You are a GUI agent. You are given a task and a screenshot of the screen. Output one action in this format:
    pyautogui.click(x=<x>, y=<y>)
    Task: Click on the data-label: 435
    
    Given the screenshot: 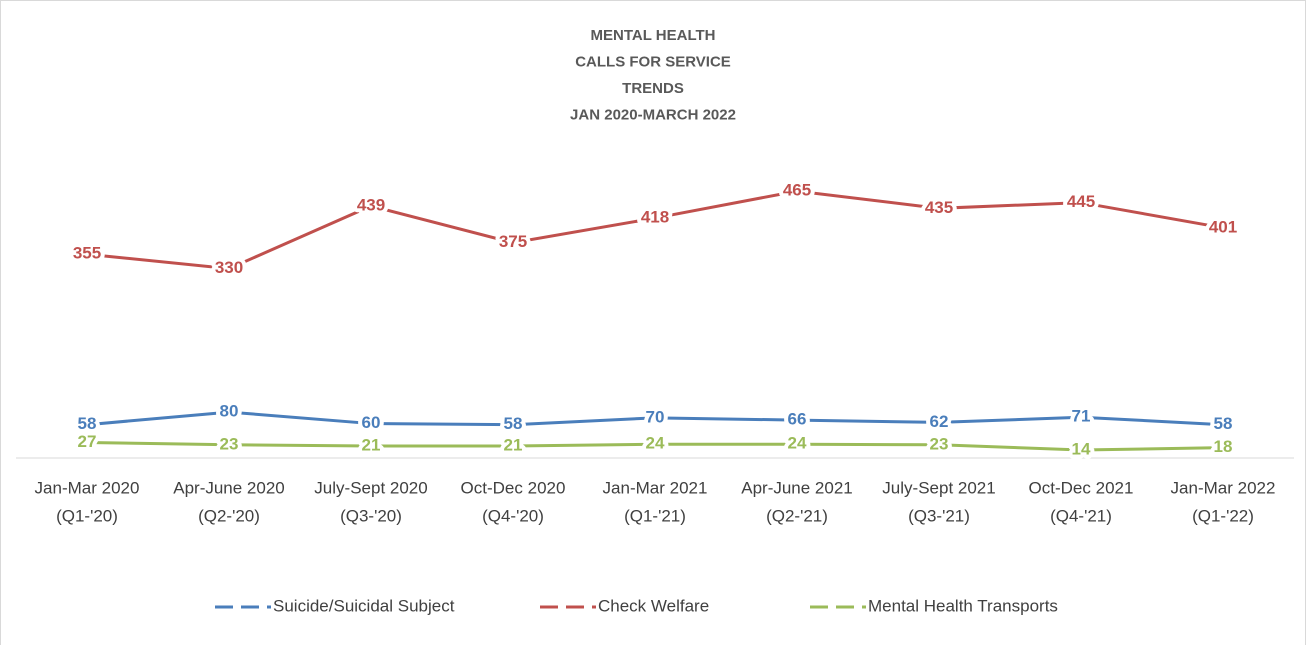 What is the action you would take?
    pyautogui.click(x=939, y=207)
    